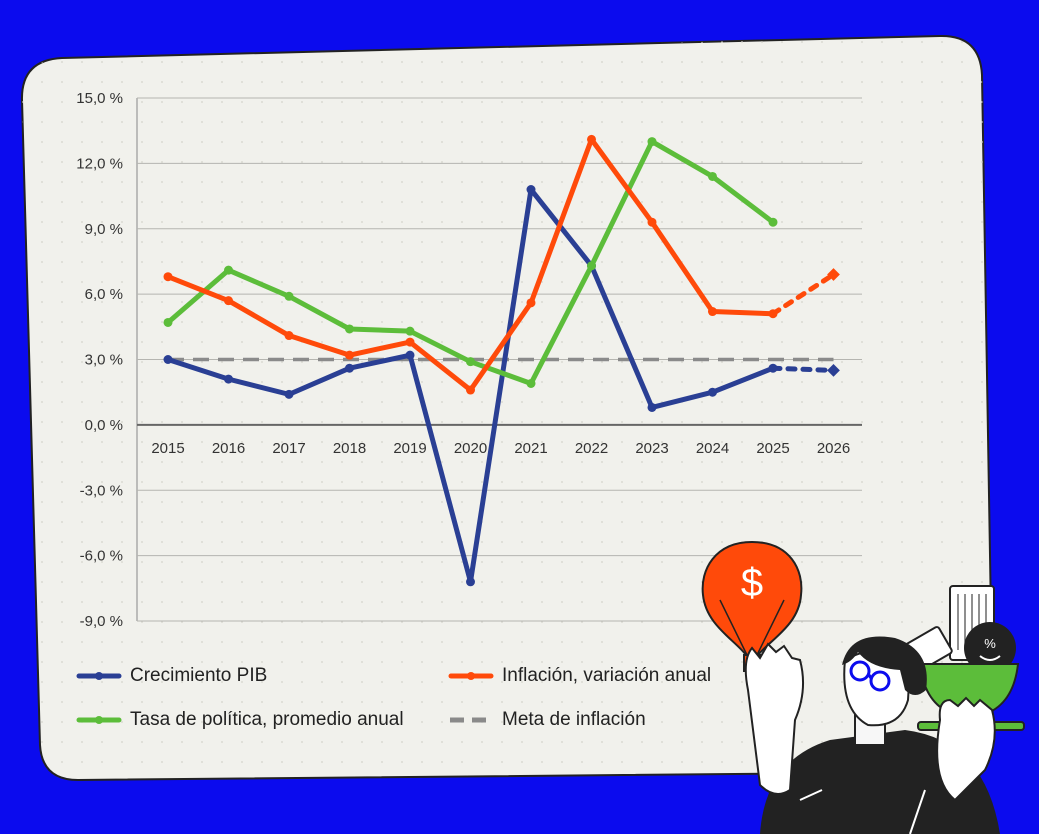 The image size is (1039, 834). What do you see at coordinates (712, 448) in the screenshot?
I see `x-tick-label: 2024` at bounding box center [712, 448].